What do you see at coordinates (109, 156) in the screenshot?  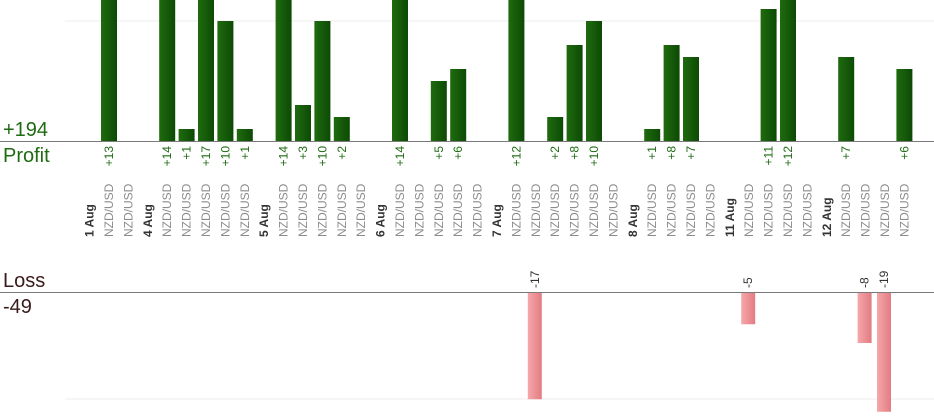 I see `profit-value-label: +13` at bounding box center [109, 156].